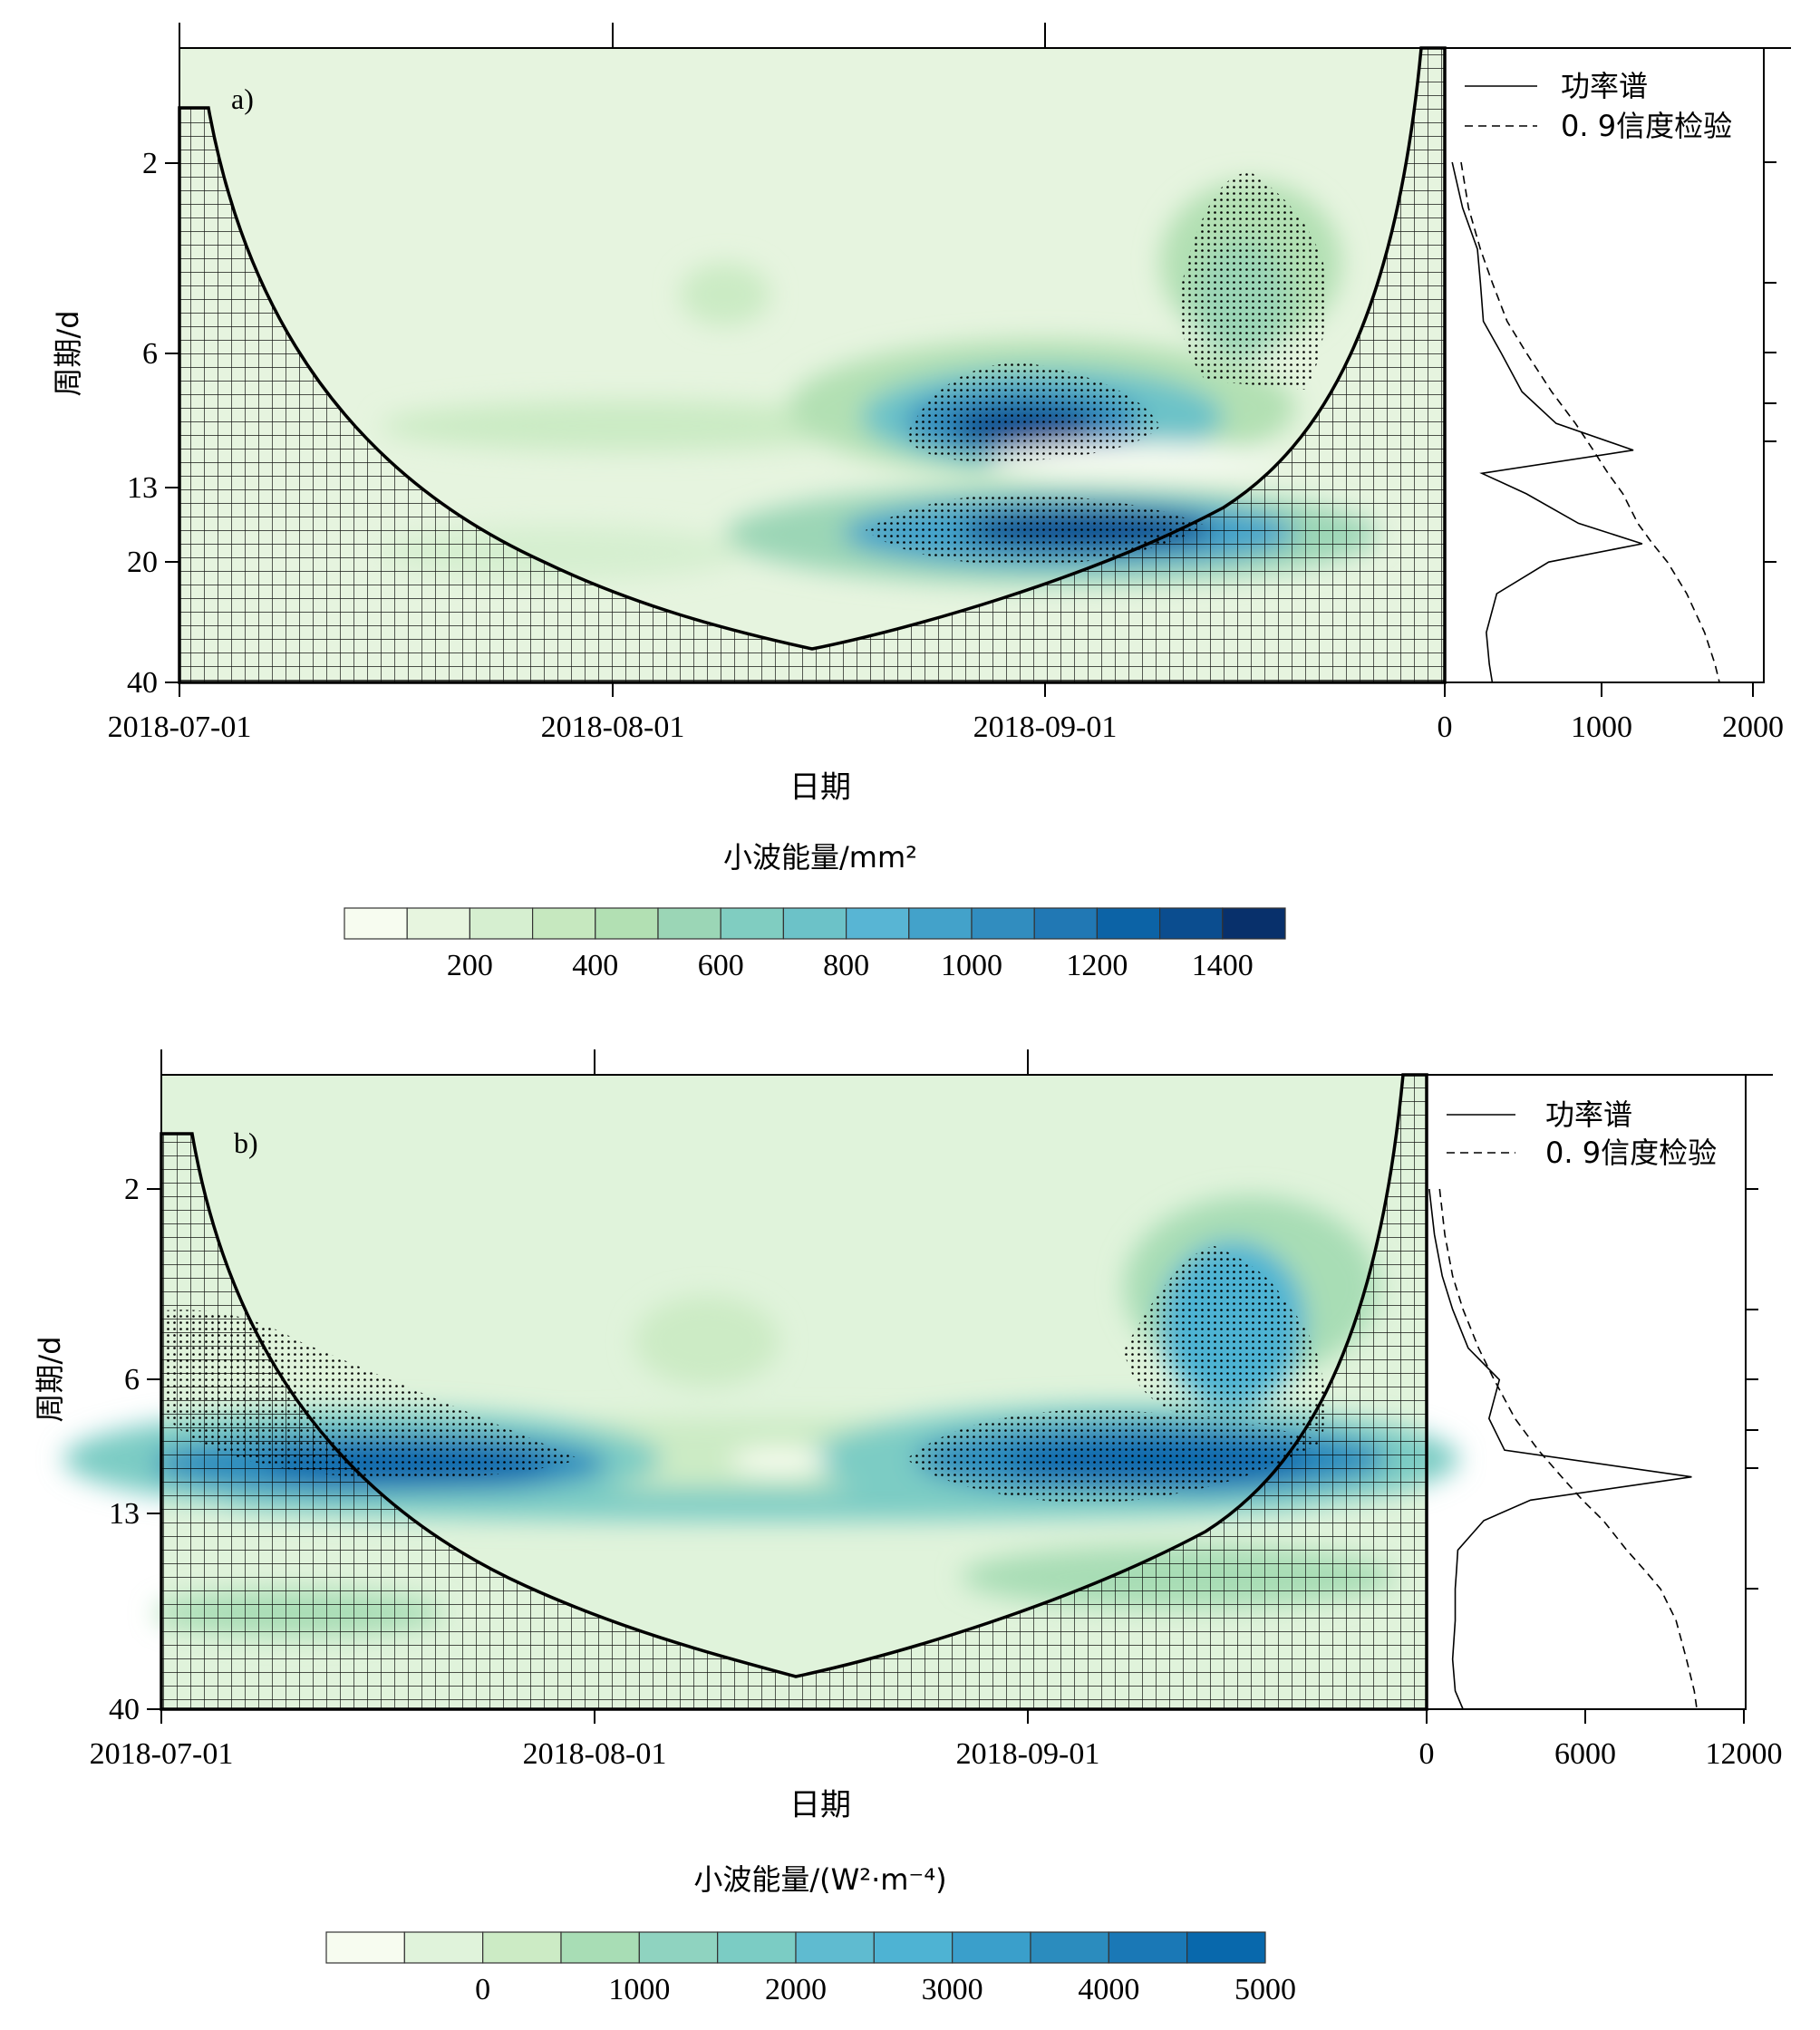  What do you see at coordinates (1109, 1989) in the screenshot?
I see `colorbar-tick-label: 4000` at bounding box center [1109, 1989].